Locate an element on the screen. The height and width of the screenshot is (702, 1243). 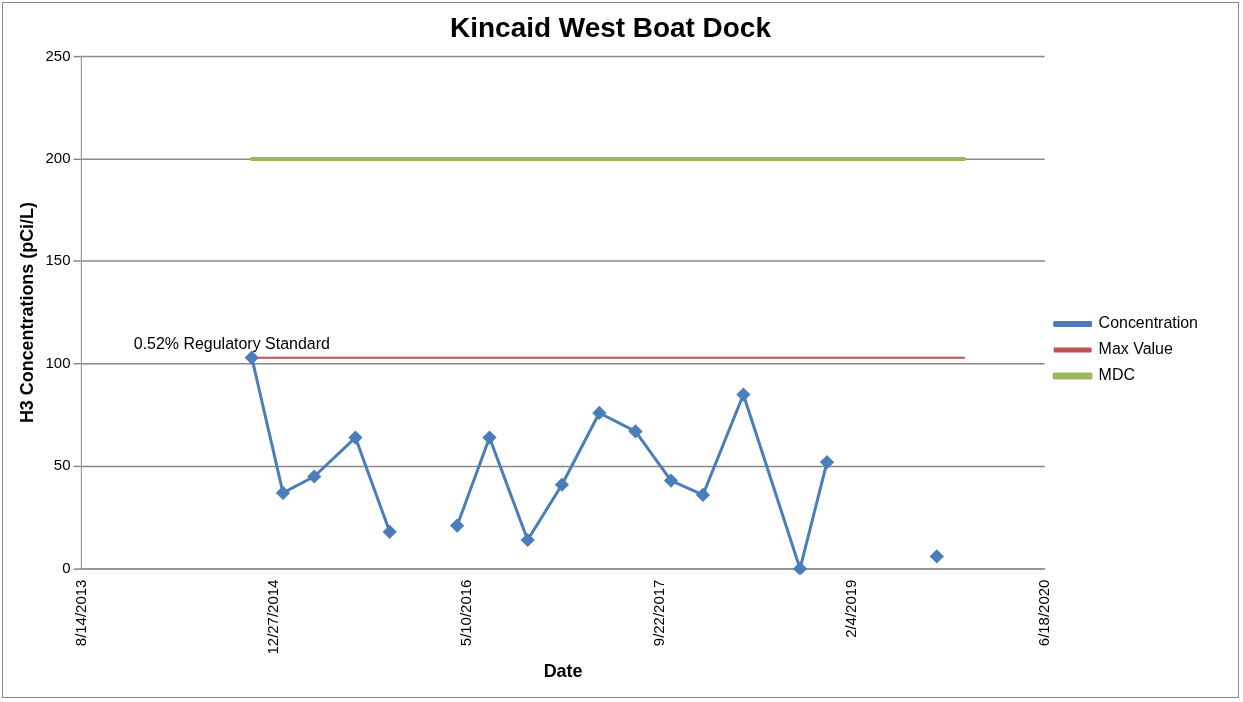
chart-title: Kincaid West Boat Dock is located at coordinates (611, 28).